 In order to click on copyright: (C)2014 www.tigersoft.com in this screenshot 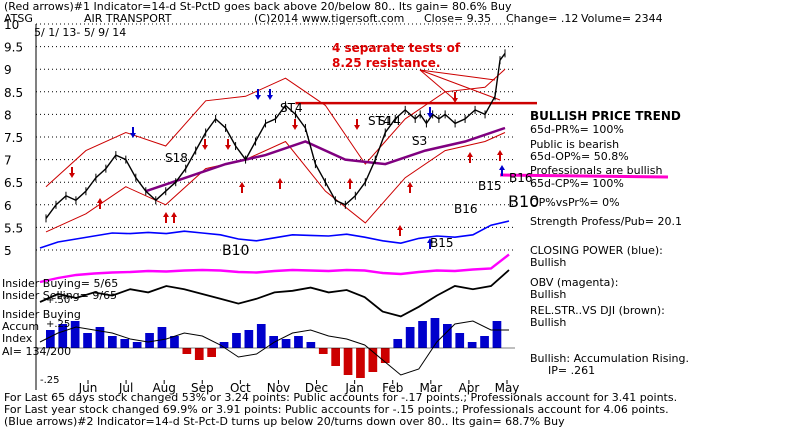, I will do `click(329, 18)`.